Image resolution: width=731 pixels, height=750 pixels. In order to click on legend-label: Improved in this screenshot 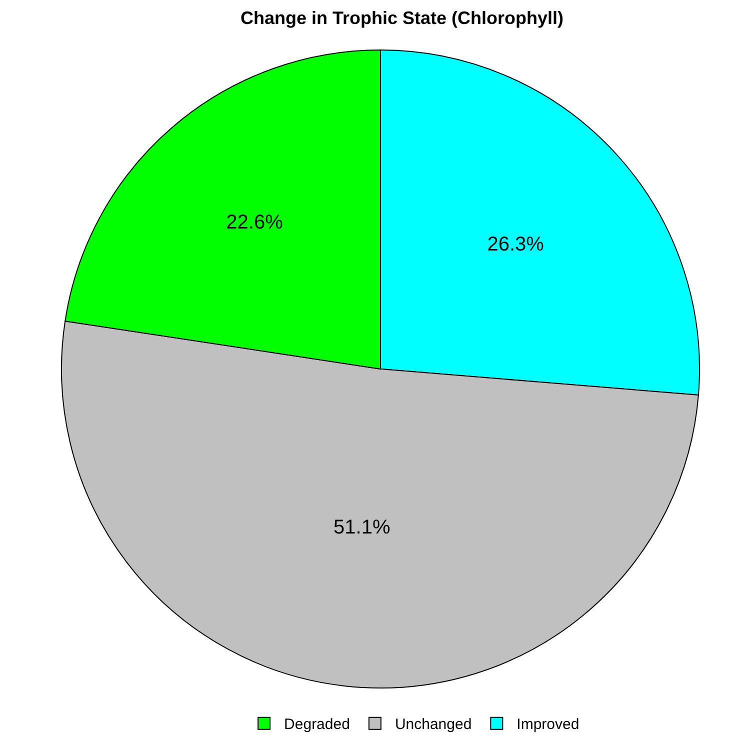, I will do `click(548, 725)`.